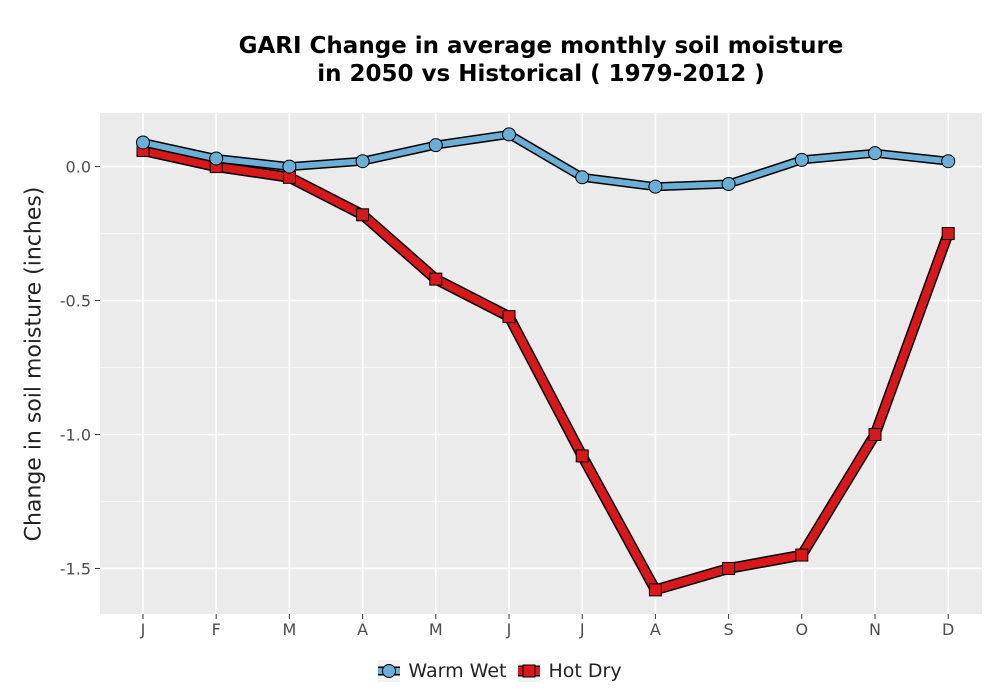 Image resolution: width=1000 pixels, height=700 pixels. Describe the element at coordinates (216, 629) in the screenshot. I see `x-tick-label: F` at that location.